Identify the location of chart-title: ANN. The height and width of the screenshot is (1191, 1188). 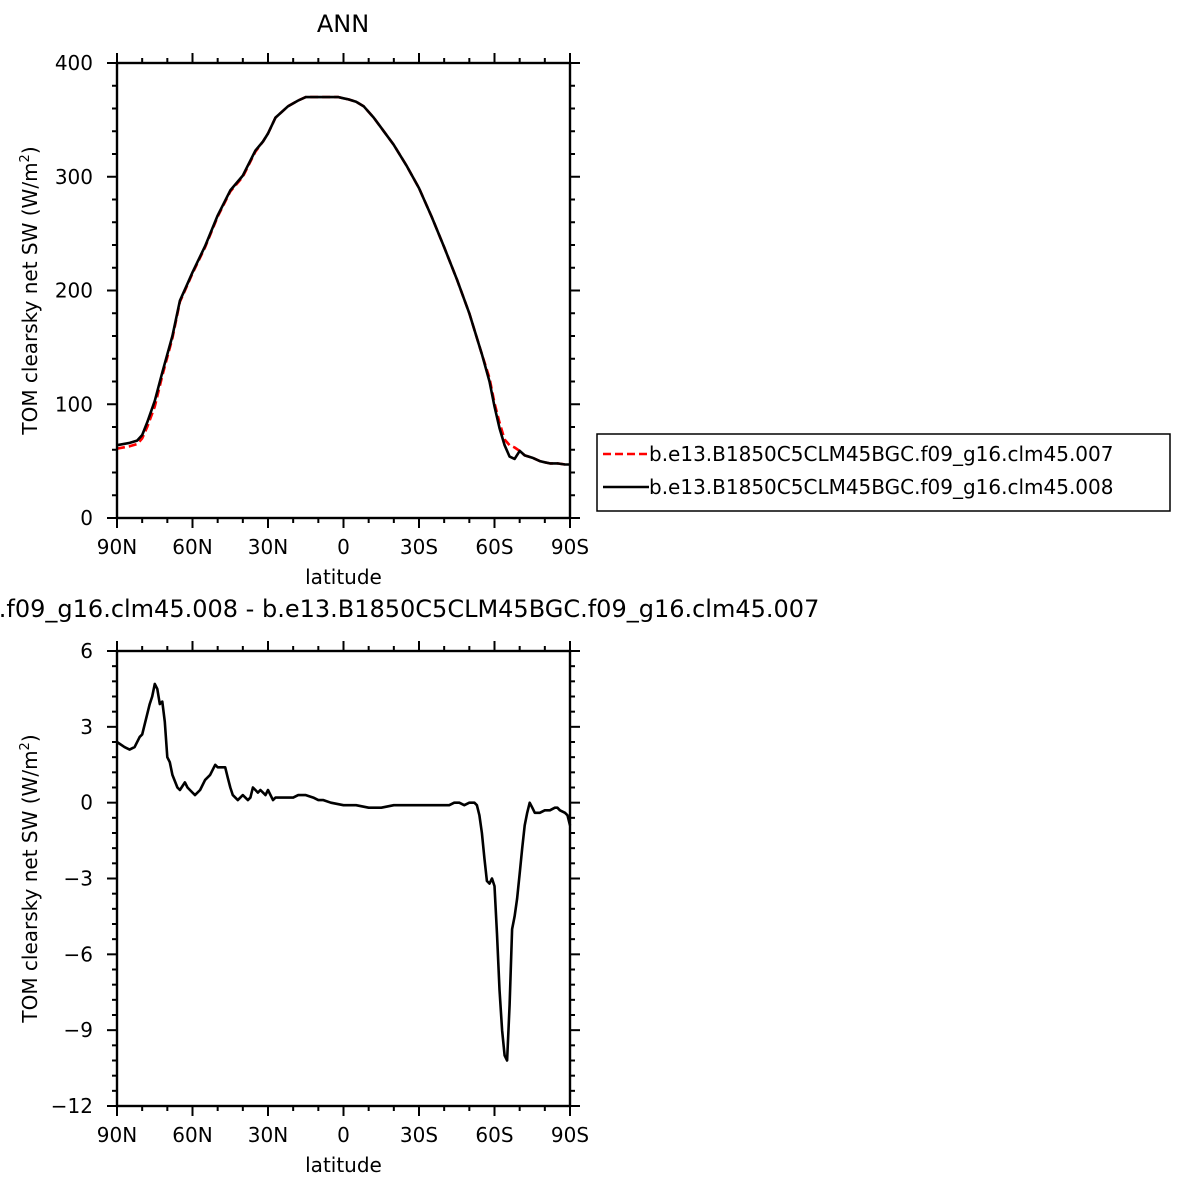
(343, 24).